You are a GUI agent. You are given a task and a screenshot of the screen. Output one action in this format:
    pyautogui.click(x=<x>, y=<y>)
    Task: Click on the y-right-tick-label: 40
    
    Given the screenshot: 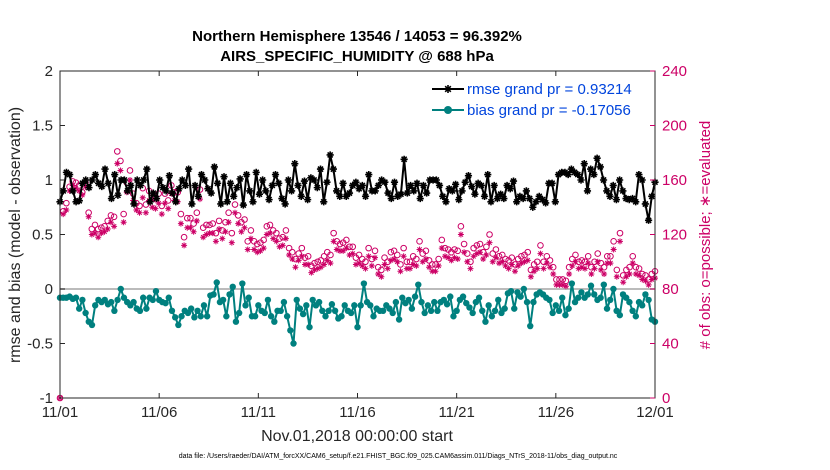 What is the action you would take?
    pyautogui.click(x=670, y=344)
    